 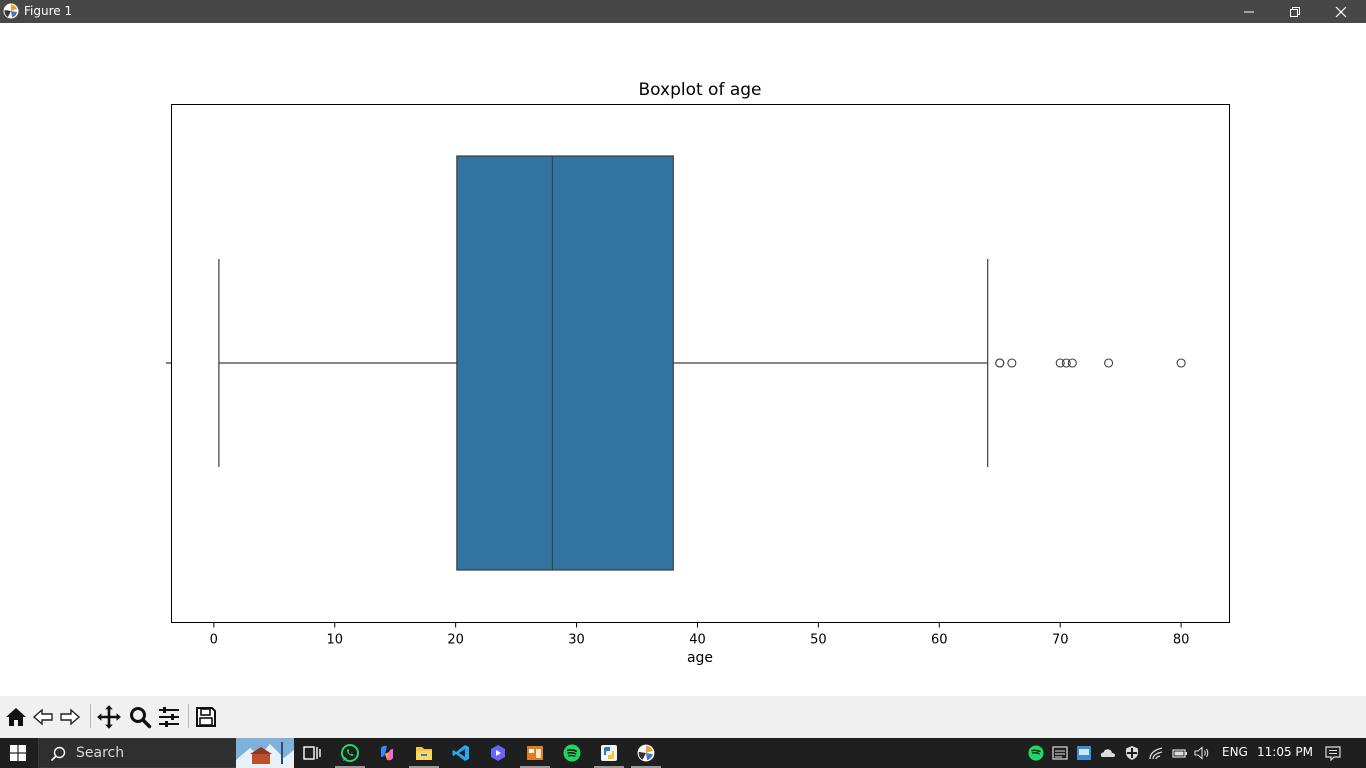 I want to click on taskbar-task-view, so click(x=312, y=753).